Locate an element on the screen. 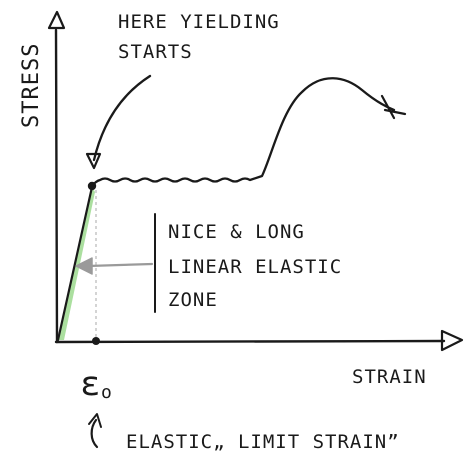 The image size is (474, 474). zone-note-line3: ZONE is located at coordinates (193, 300).